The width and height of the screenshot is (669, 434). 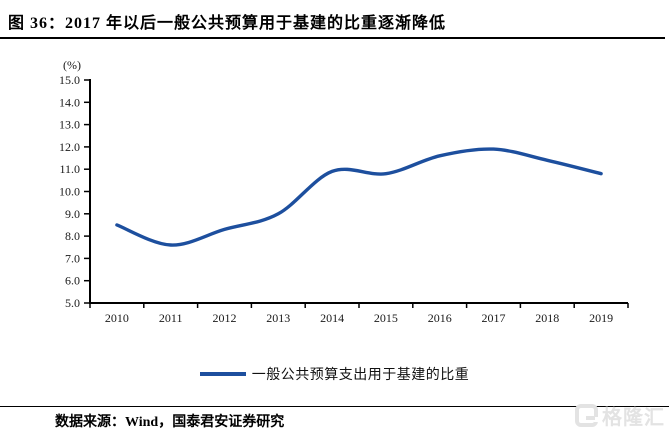 What do you see at coordinates (72, 236) in the screenshot?
I see `y-tick-label: 8.0` at bounding box center [72, 236].